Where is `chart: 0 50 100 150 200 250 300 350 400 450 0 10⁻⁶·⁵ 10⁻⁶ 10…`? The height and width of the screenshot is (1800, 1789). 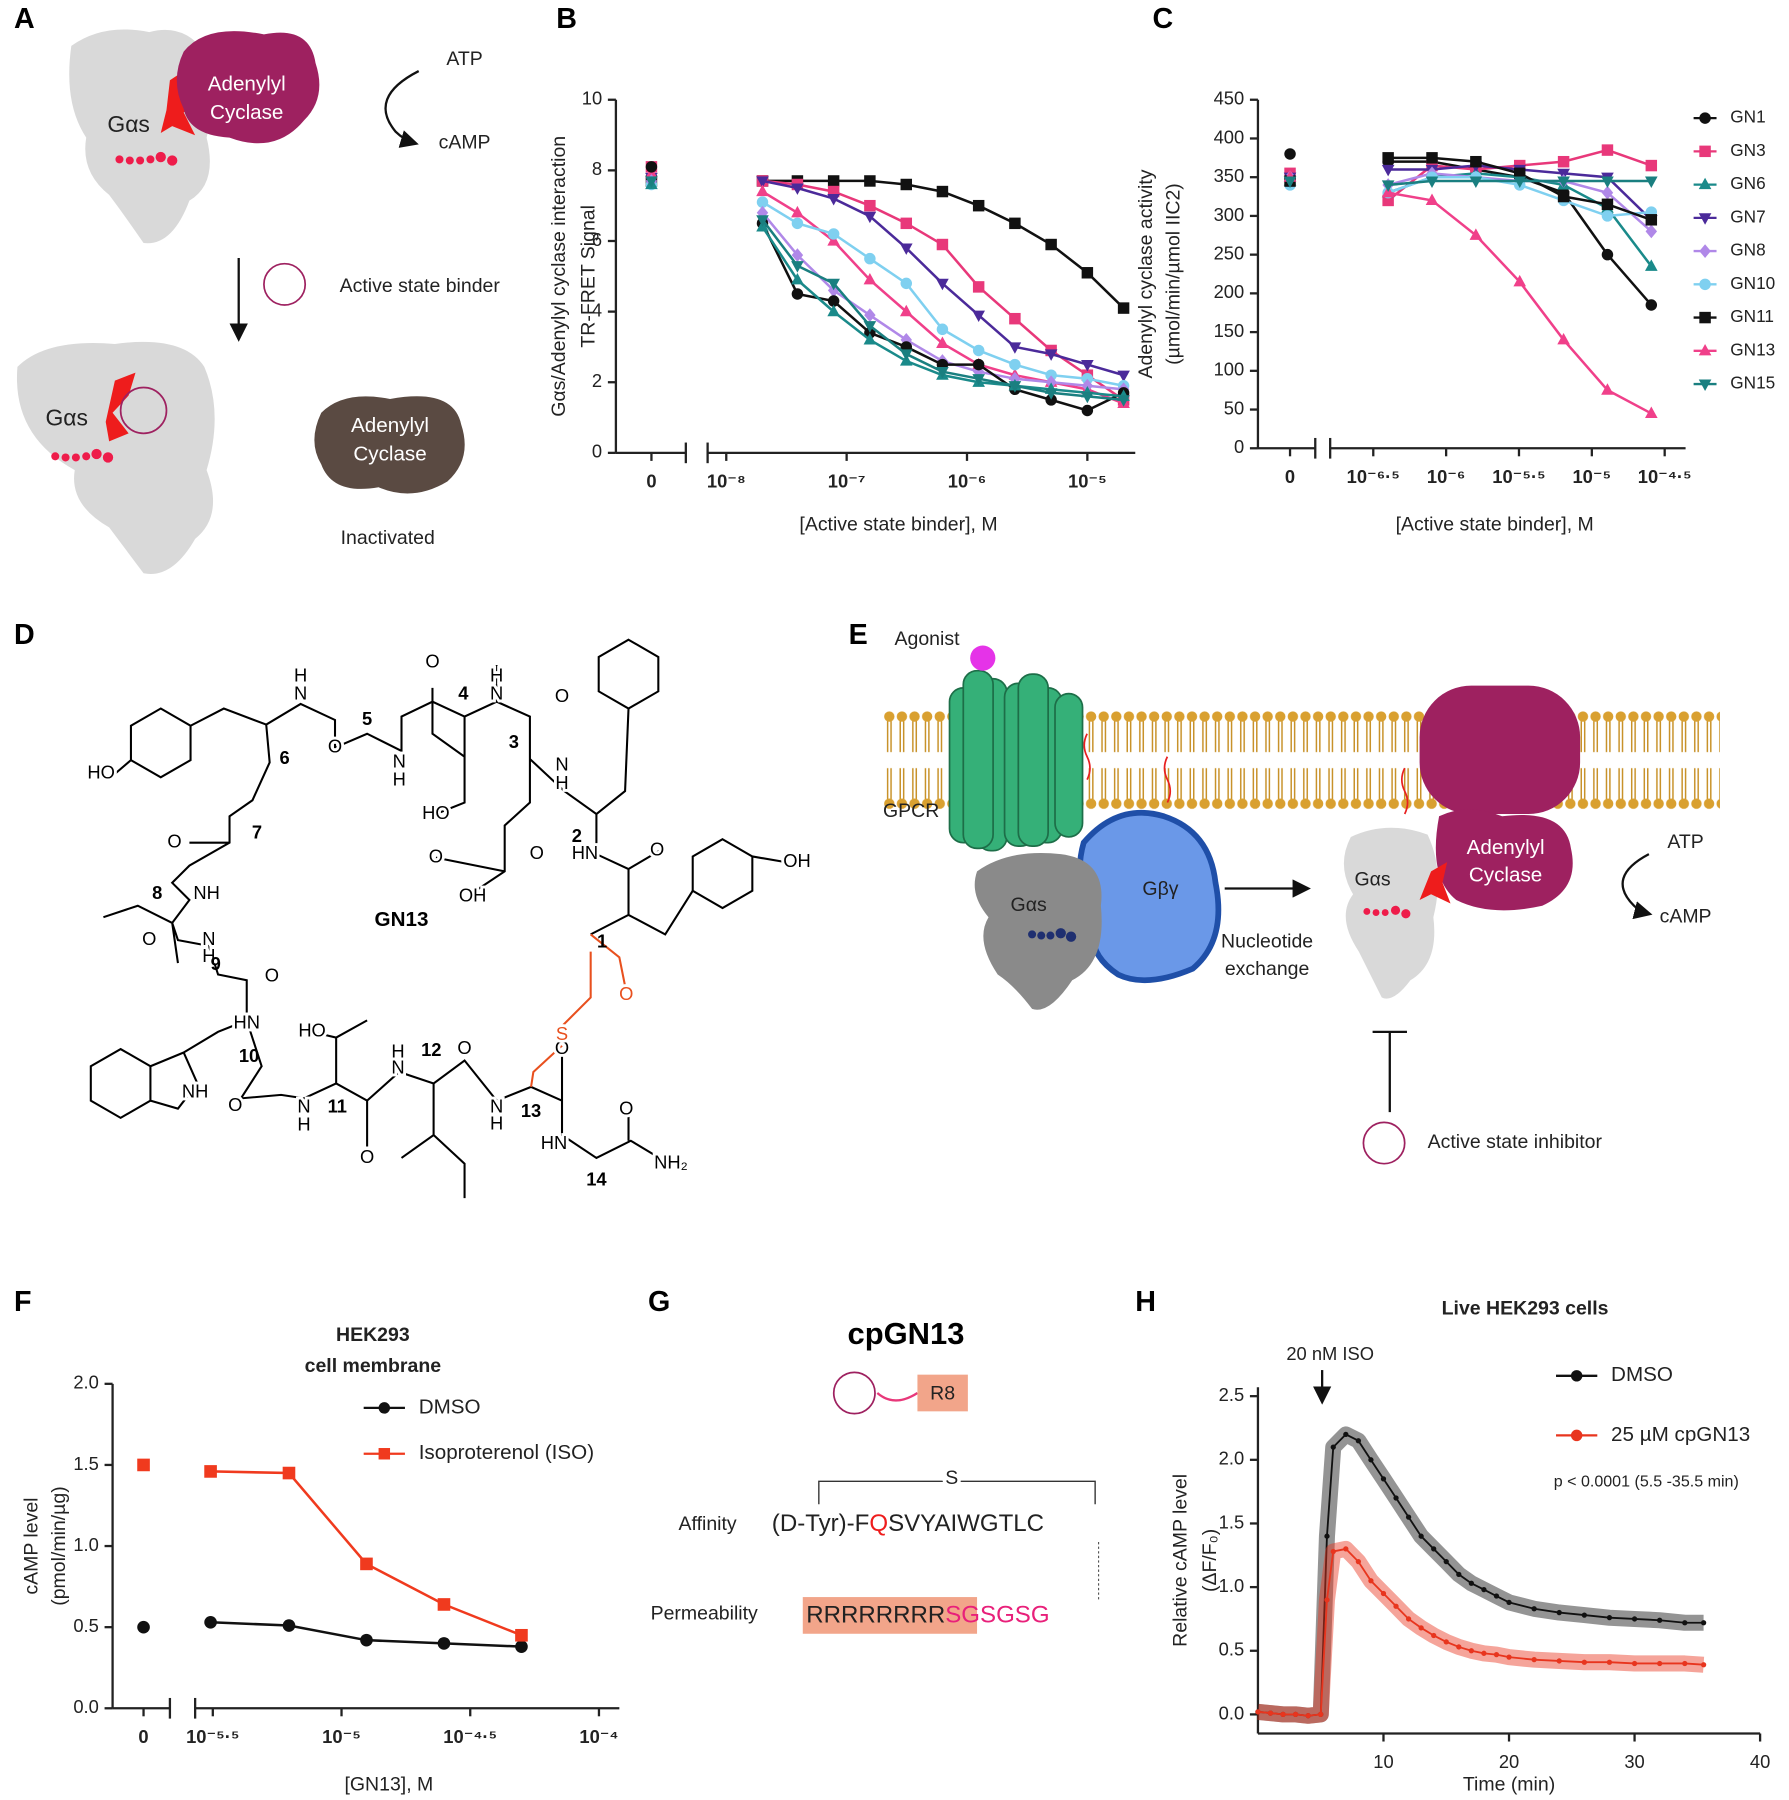 chart: 0 50 100 150 200 250 300 350 400 450 0 10⁻⁶·⁵ 10⁻⁶ 10… is located at coordinates (1455, 312).